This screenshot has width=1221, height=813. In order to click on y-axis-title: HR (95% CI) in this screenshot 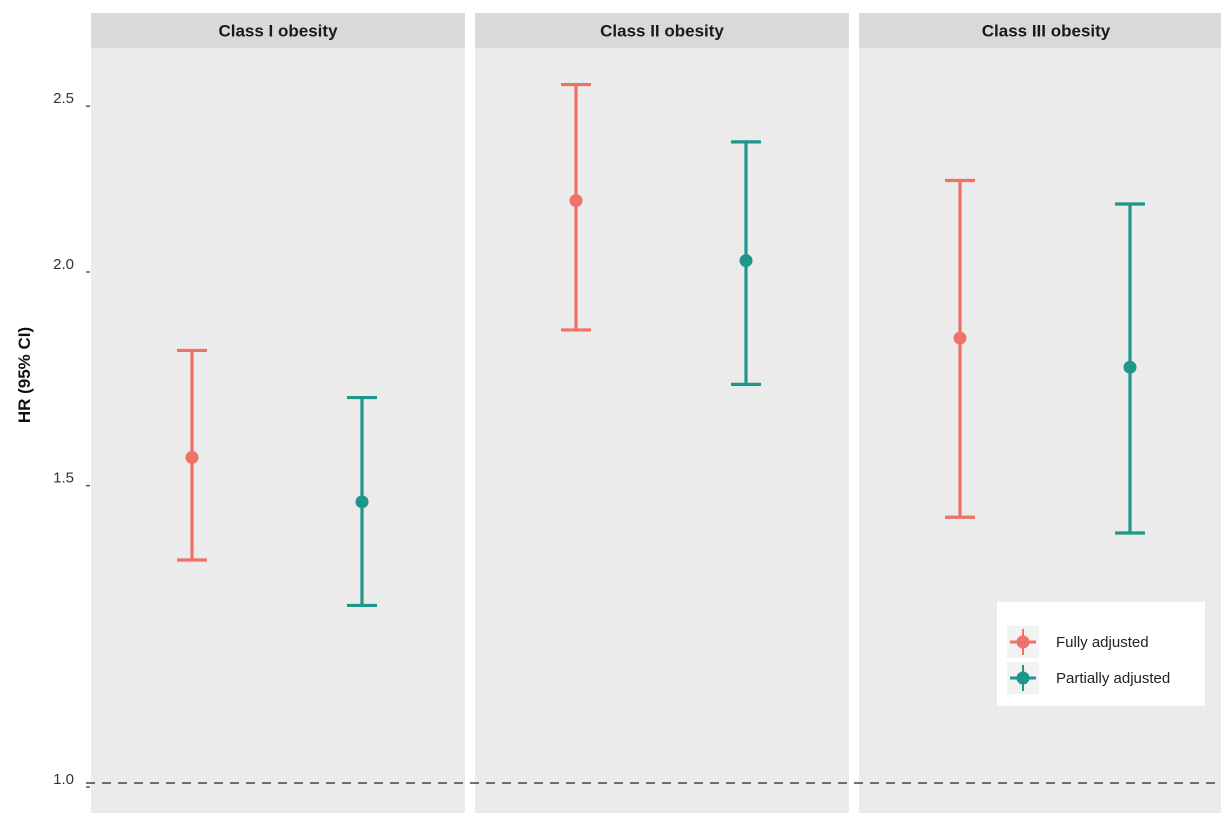, I will do `click(24, 375)`.